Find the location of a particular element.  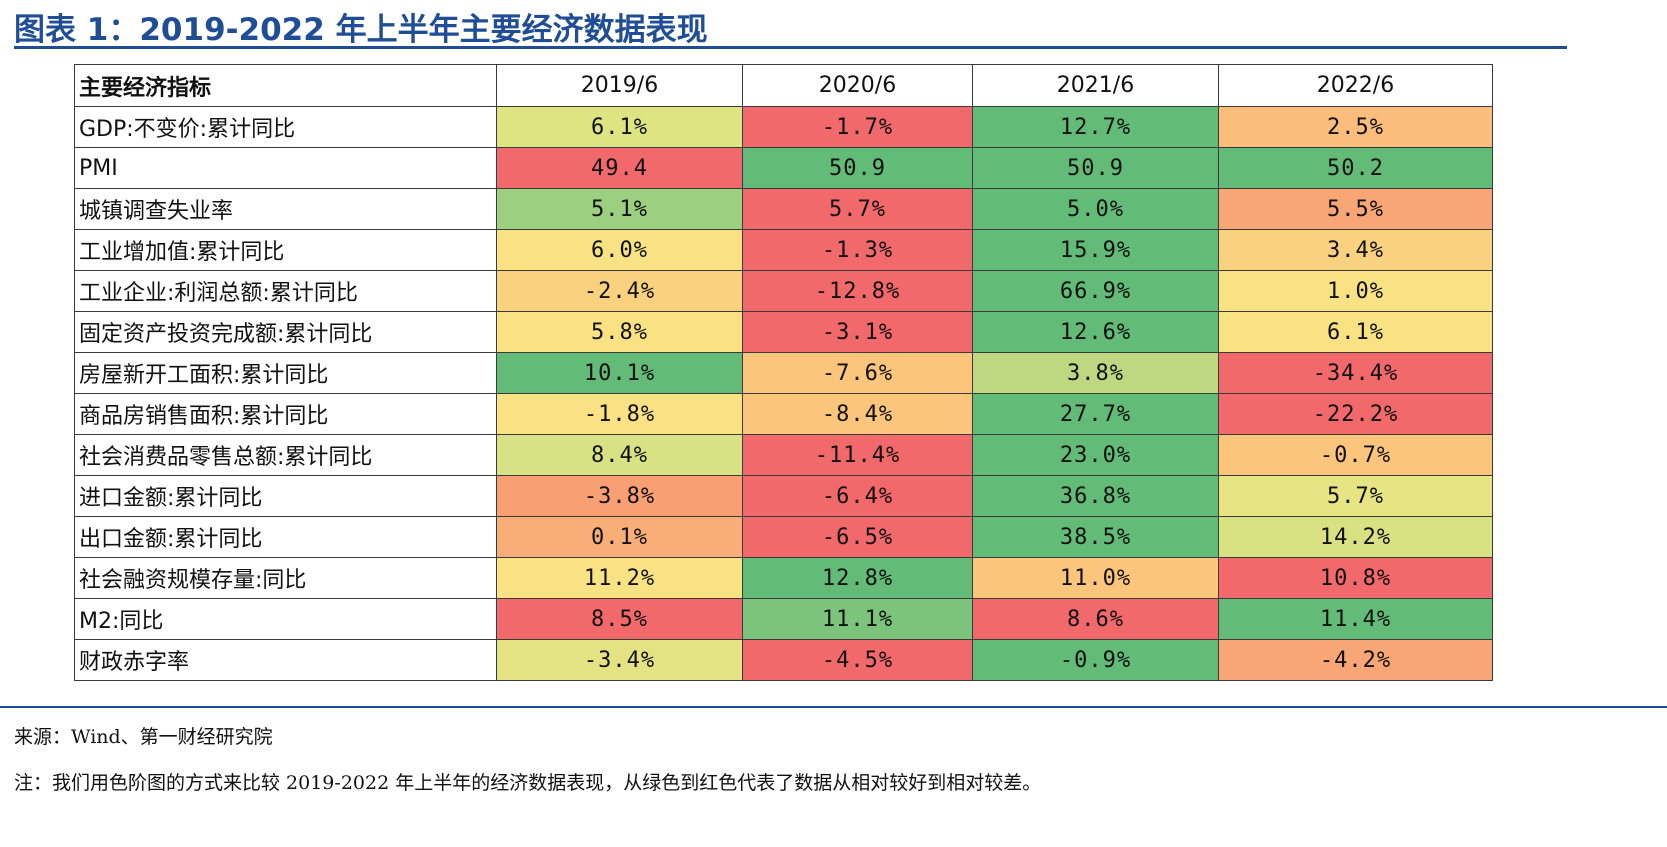

indicator-label: 城镇调查失业率 is located at coordinates (285, 209).